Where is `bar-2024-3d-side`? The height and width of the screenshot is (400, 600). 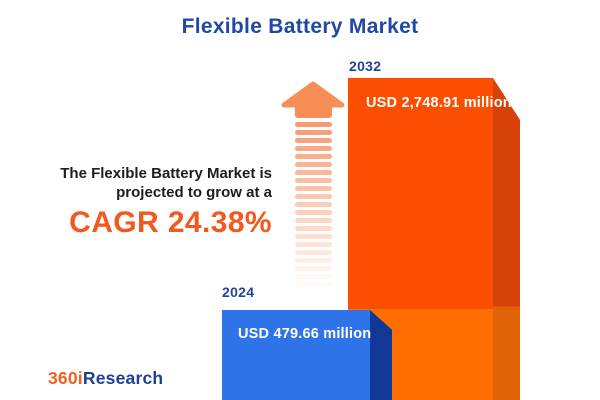
bar-2024-3d-side is located at coordinates (381, 355).